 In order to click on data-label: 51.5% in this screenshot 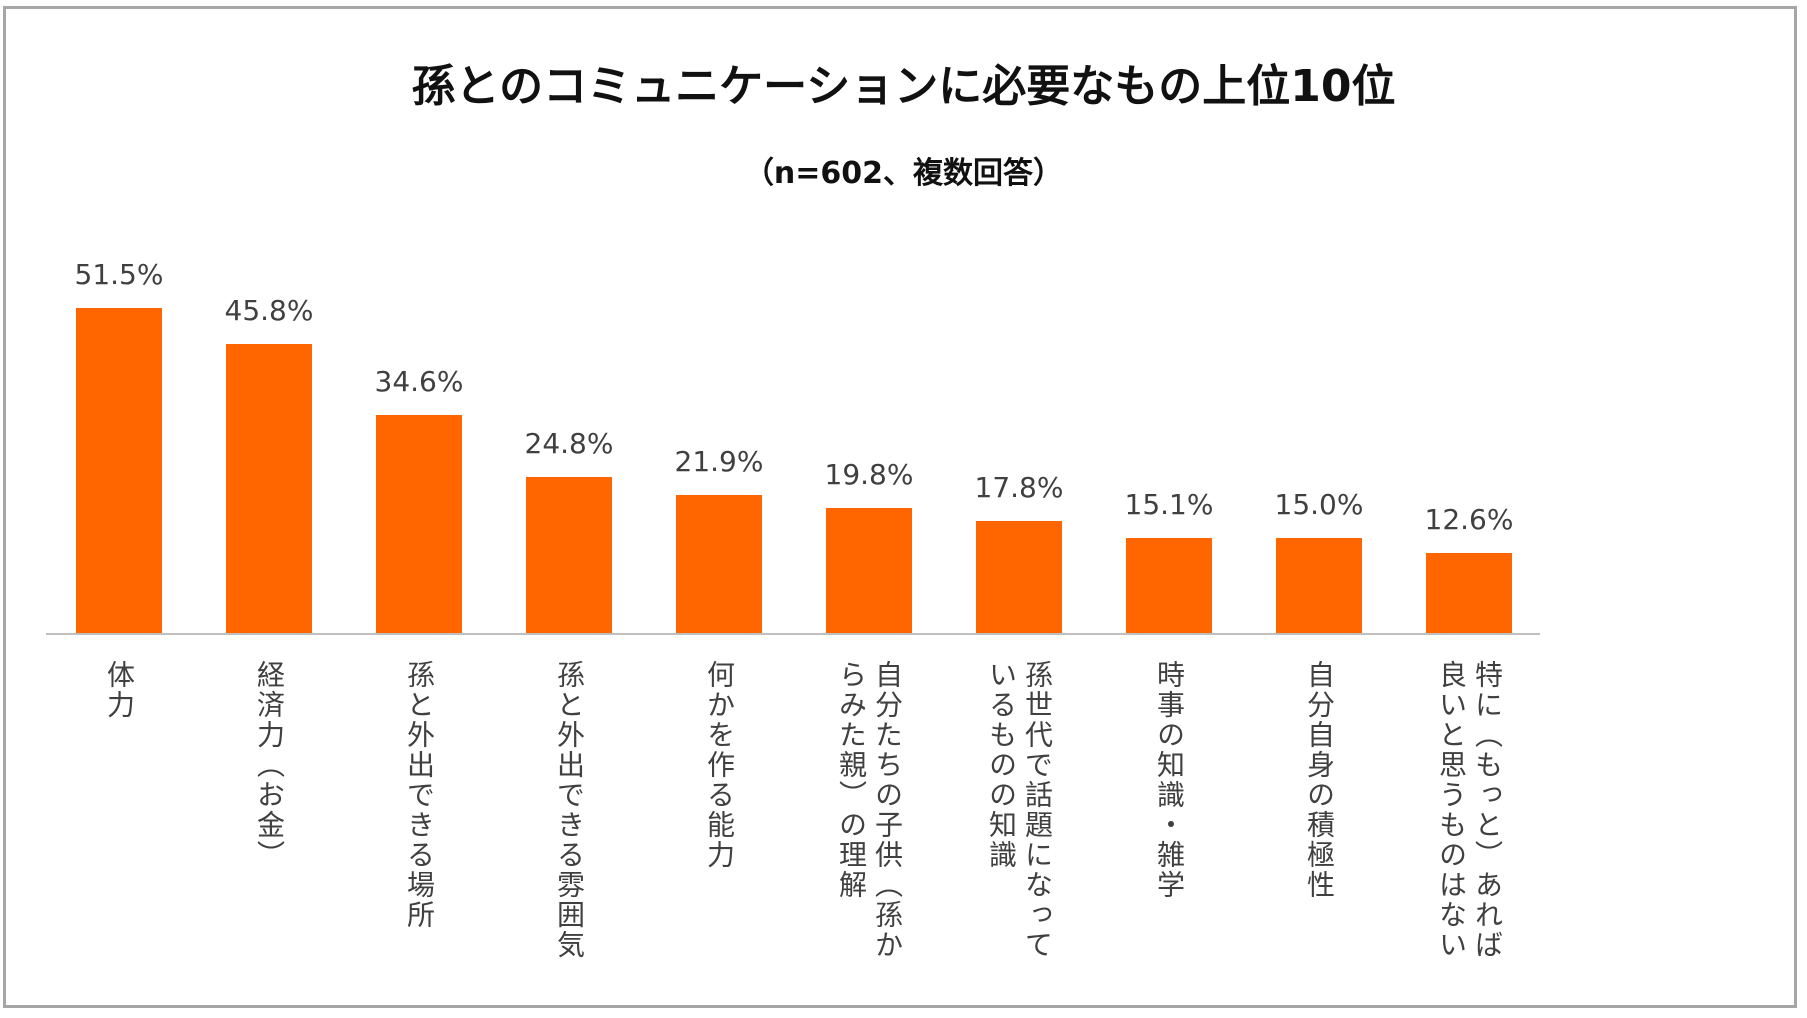, I will do `click(119, 275)`.